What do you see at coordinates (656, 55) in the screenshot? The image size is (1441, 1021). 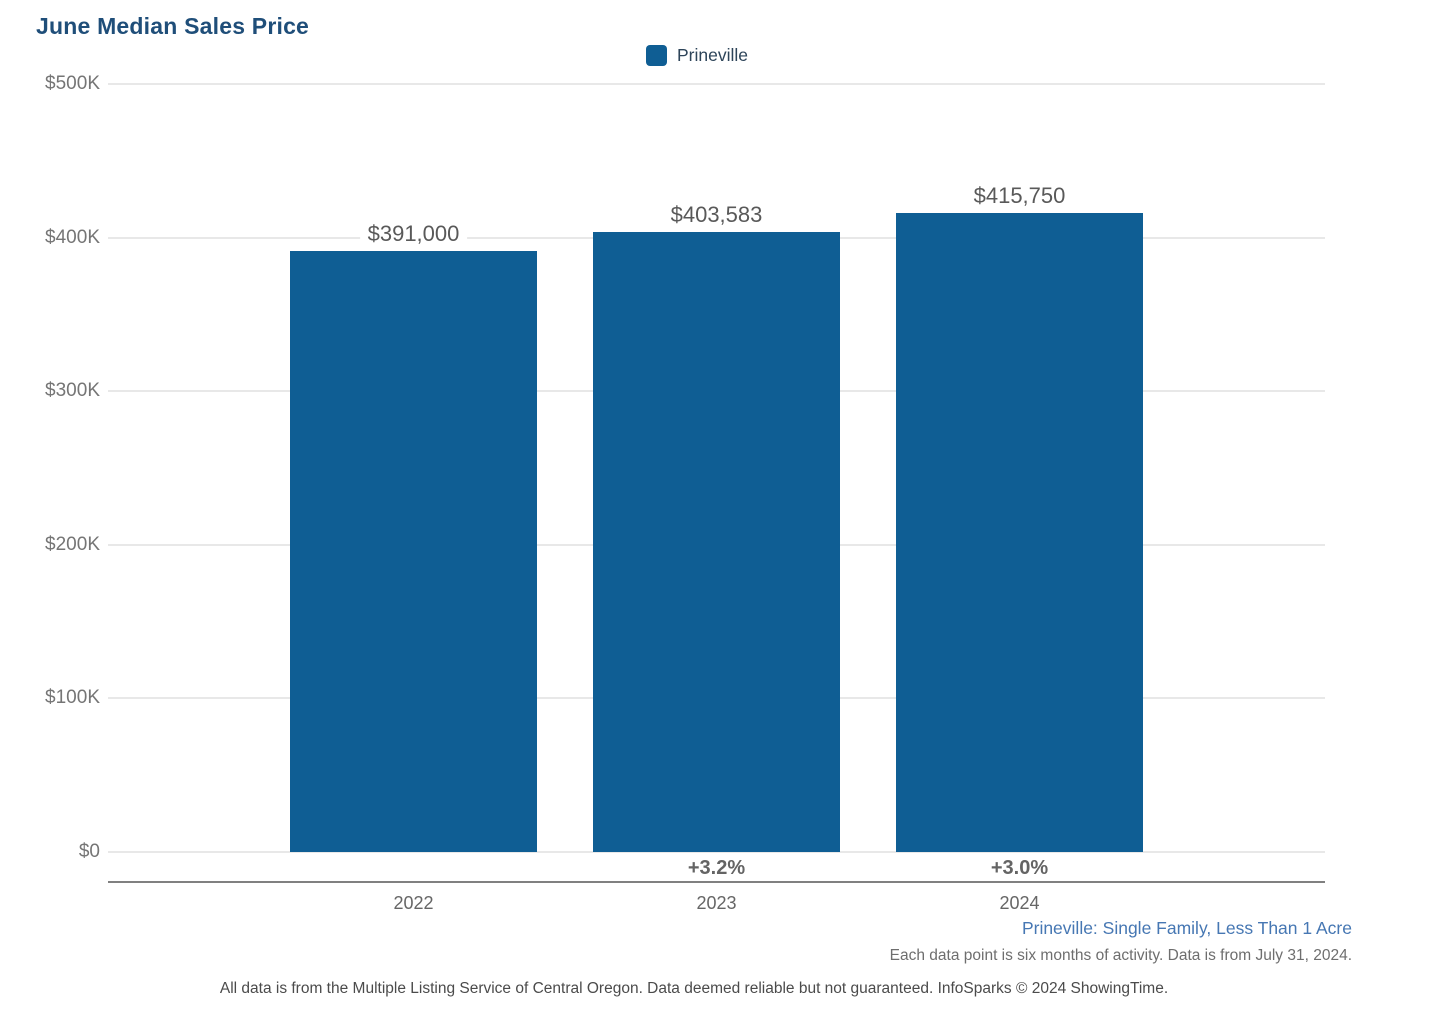 I see `legend-swatch-icon` at bounding box center [656, 55].